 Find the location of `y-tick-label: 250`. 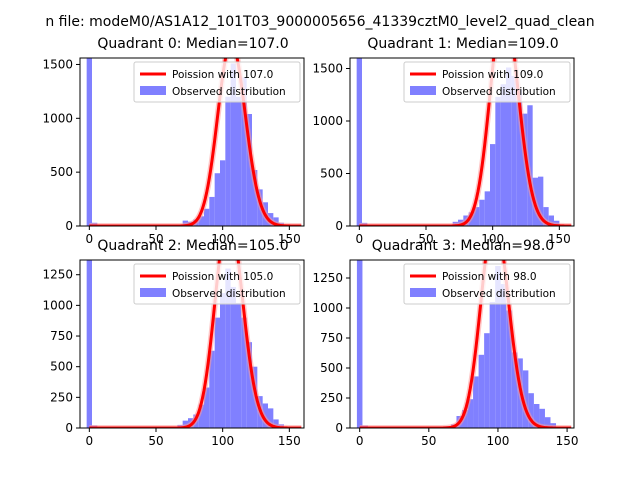

y-tick-label: 250 is located at coordinates (61, 397).